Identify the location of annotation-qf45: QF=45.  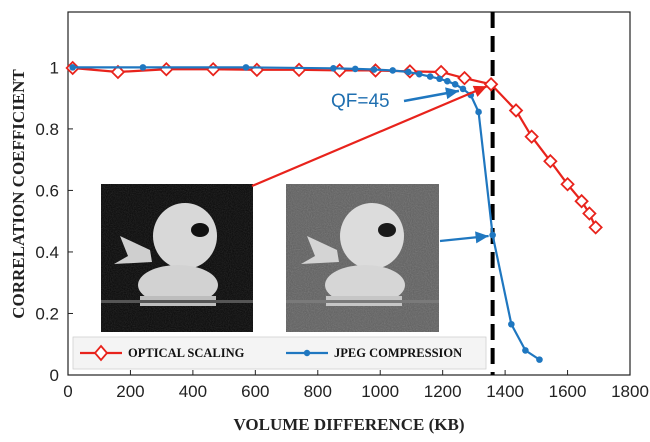
(360, 101).